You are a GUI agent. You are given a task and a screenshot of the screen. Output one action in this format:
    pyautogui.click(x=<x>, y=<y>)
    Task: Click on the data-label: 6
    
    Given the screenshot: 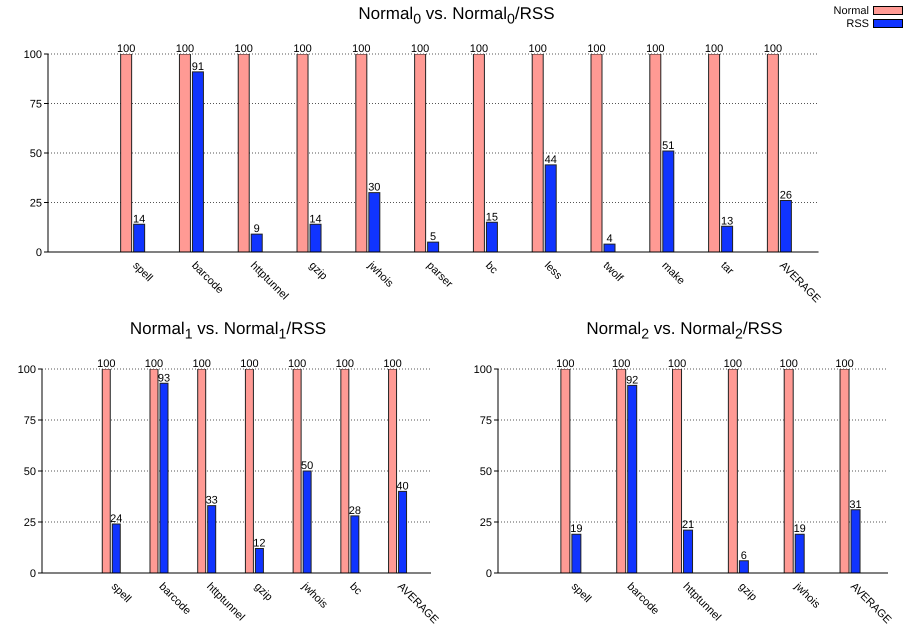 What is the action you would take?
    pyautogui.click(x=743, y=556)
    